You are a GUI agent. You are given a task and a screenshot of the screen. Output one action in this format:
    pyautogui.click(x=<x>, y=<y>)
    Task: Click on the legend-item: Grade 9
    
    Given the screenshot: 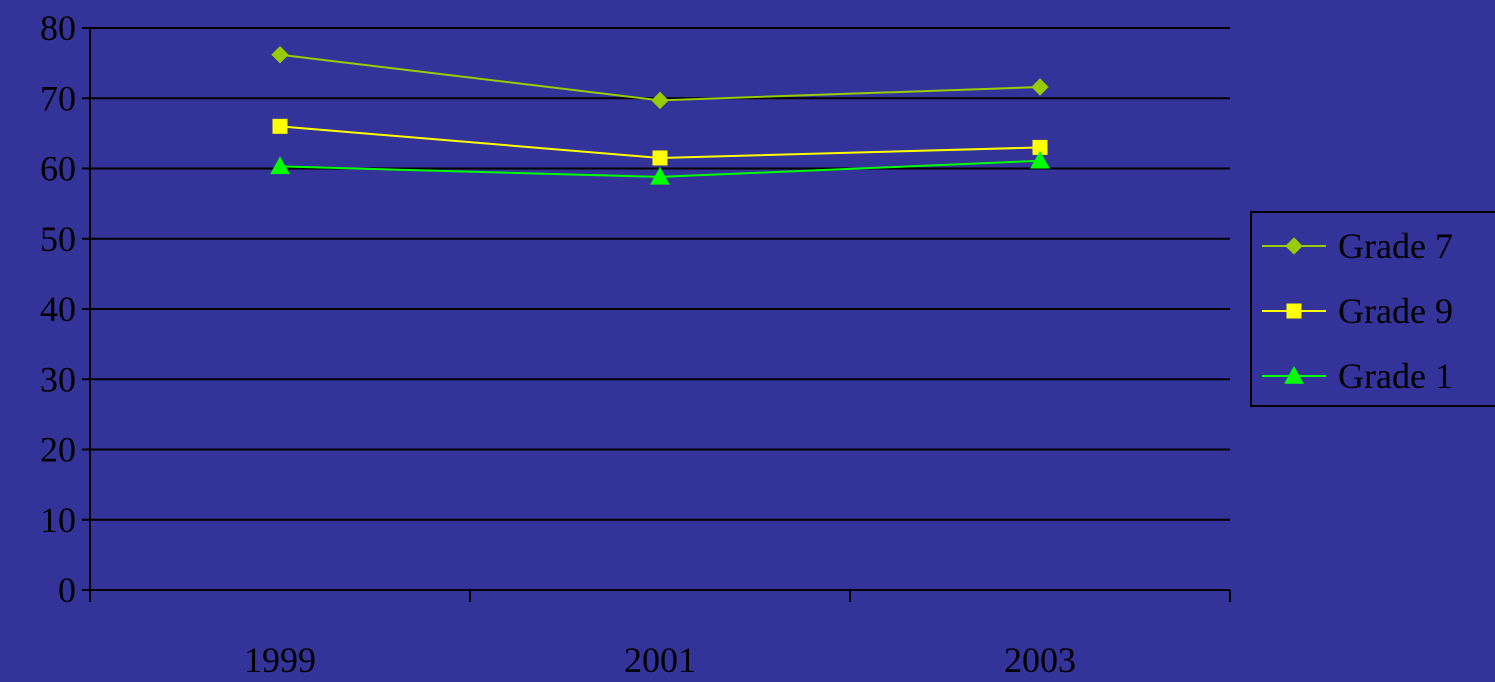 What is the action you would take?
    pyautogui.click(x=1357, y=311)
    